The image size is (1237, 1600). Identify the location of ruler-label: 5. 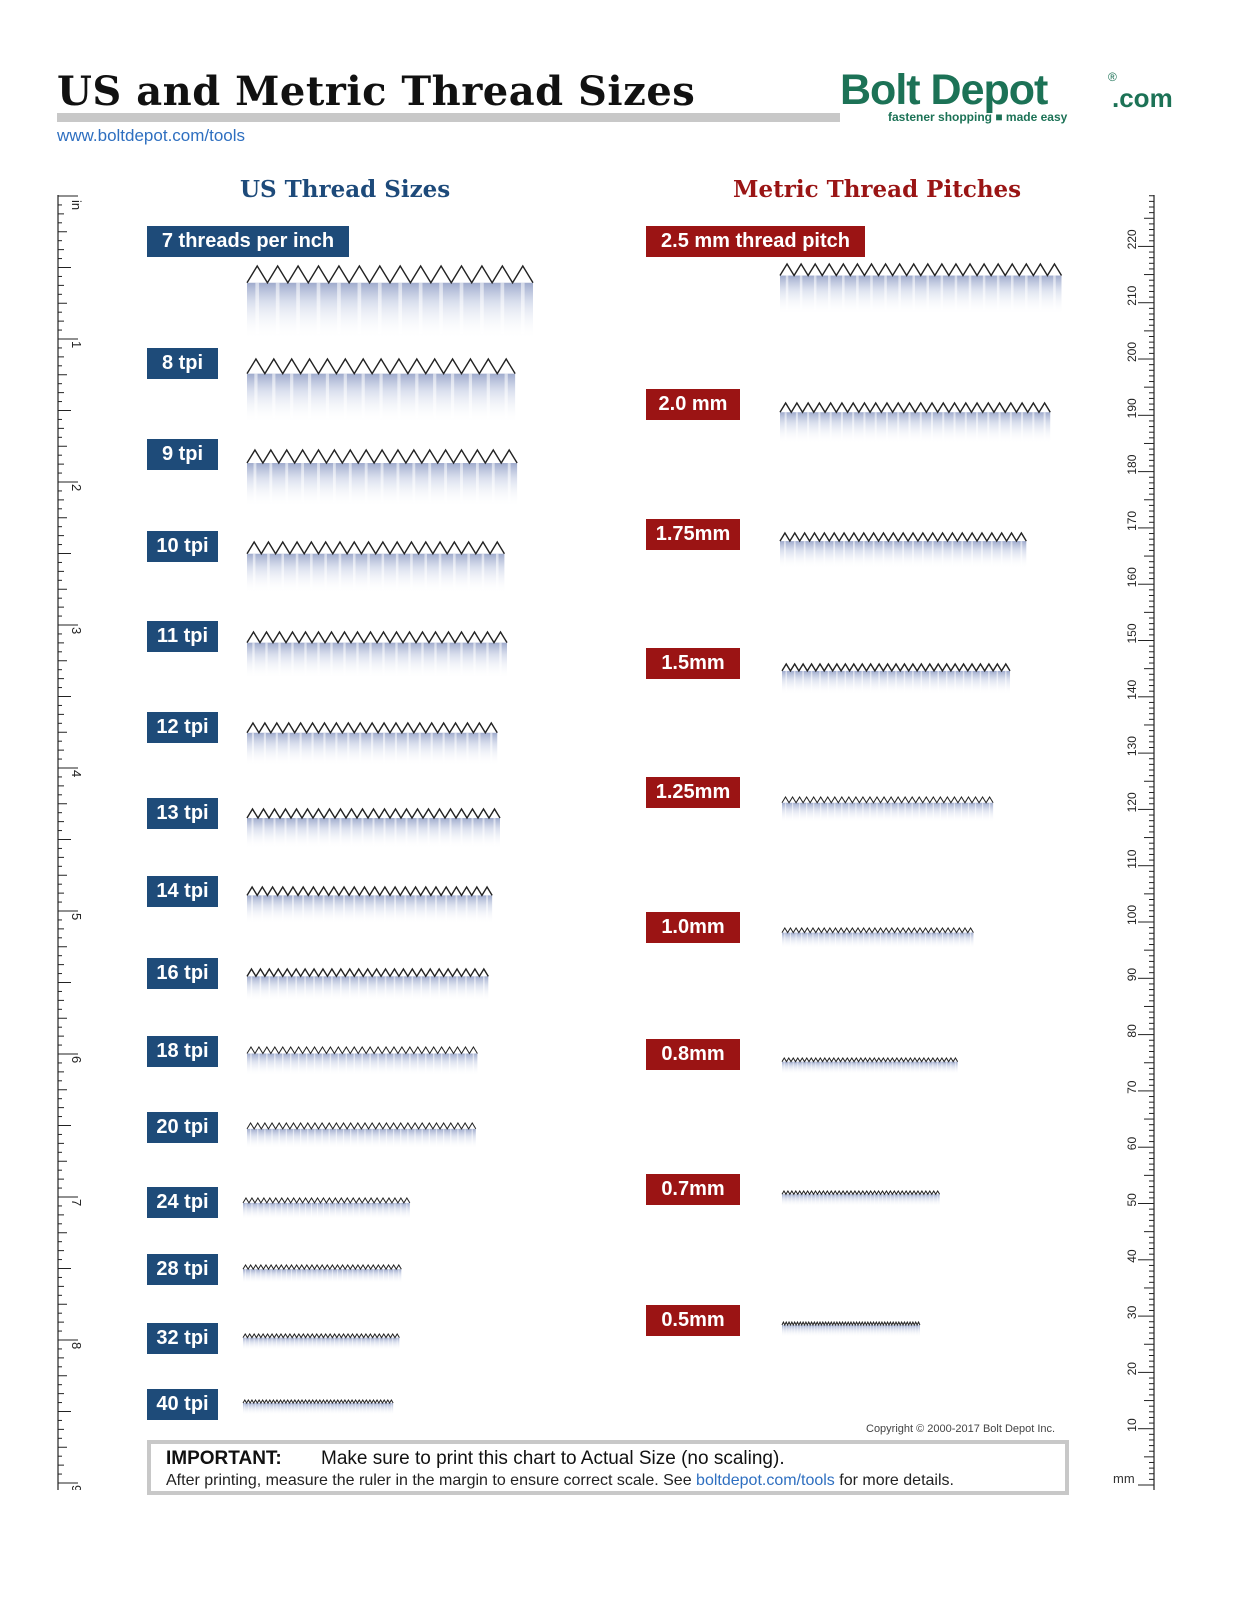
(76, 916).